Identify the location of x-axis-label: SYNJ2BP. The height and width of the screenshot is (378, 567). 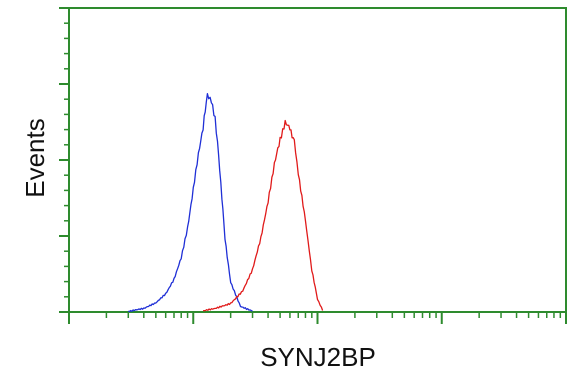
(318, 357).